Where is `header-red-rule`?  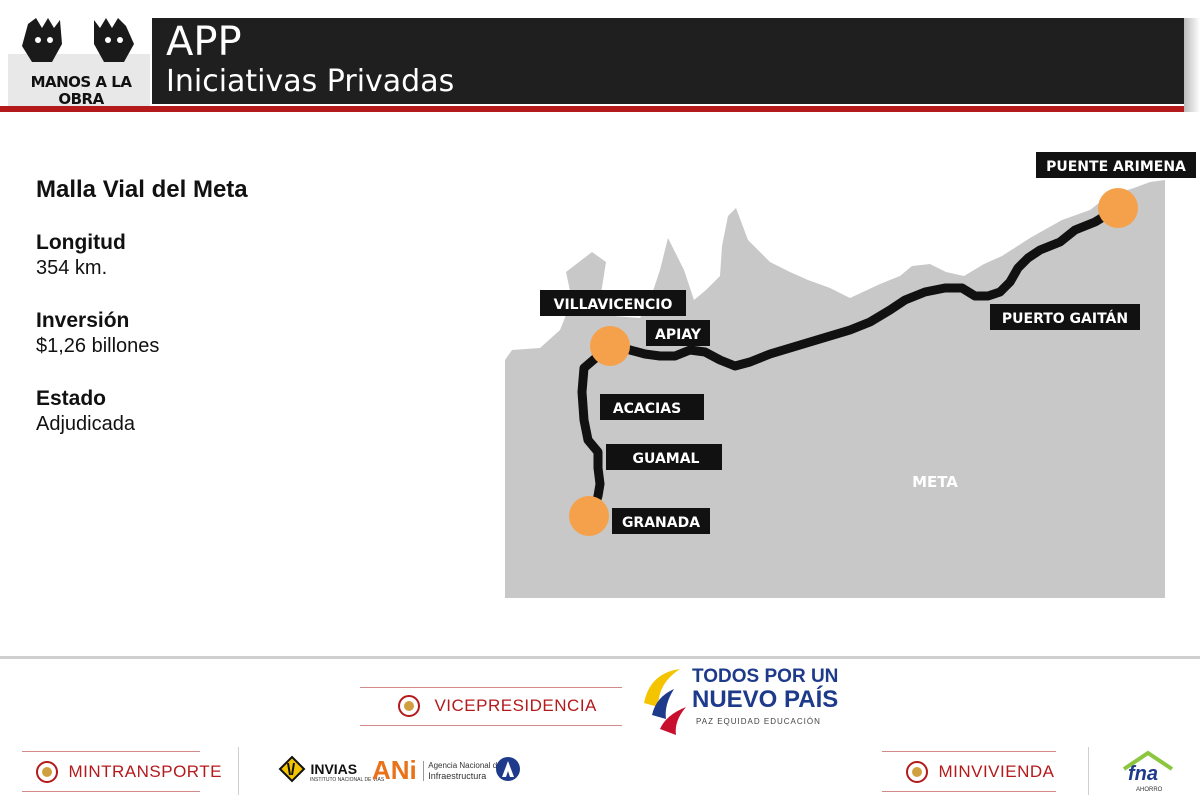
header-red-rule is located at coordinates (592, 109).